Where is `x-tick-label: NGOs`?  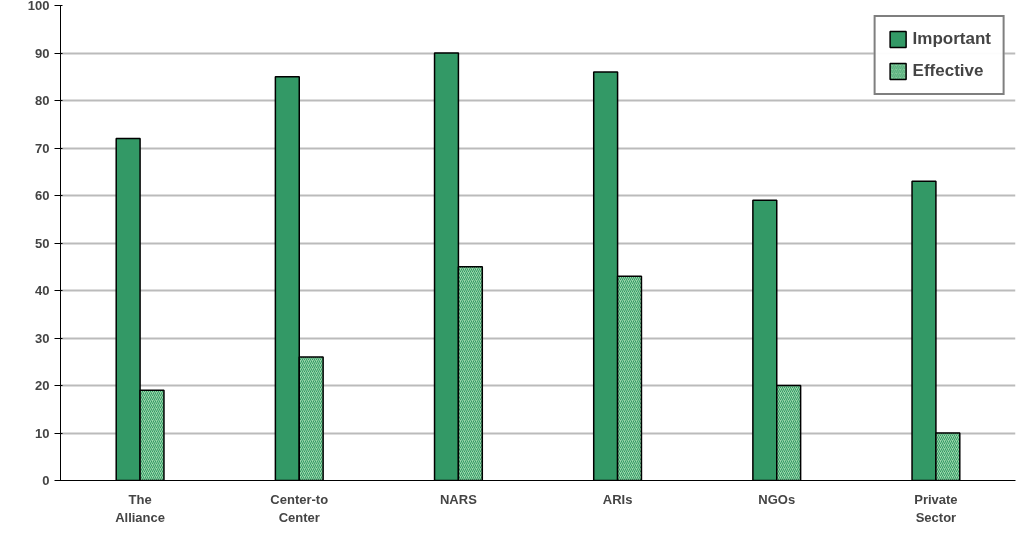 x-tick-label: NGOs is located at coordinates (777, 499).